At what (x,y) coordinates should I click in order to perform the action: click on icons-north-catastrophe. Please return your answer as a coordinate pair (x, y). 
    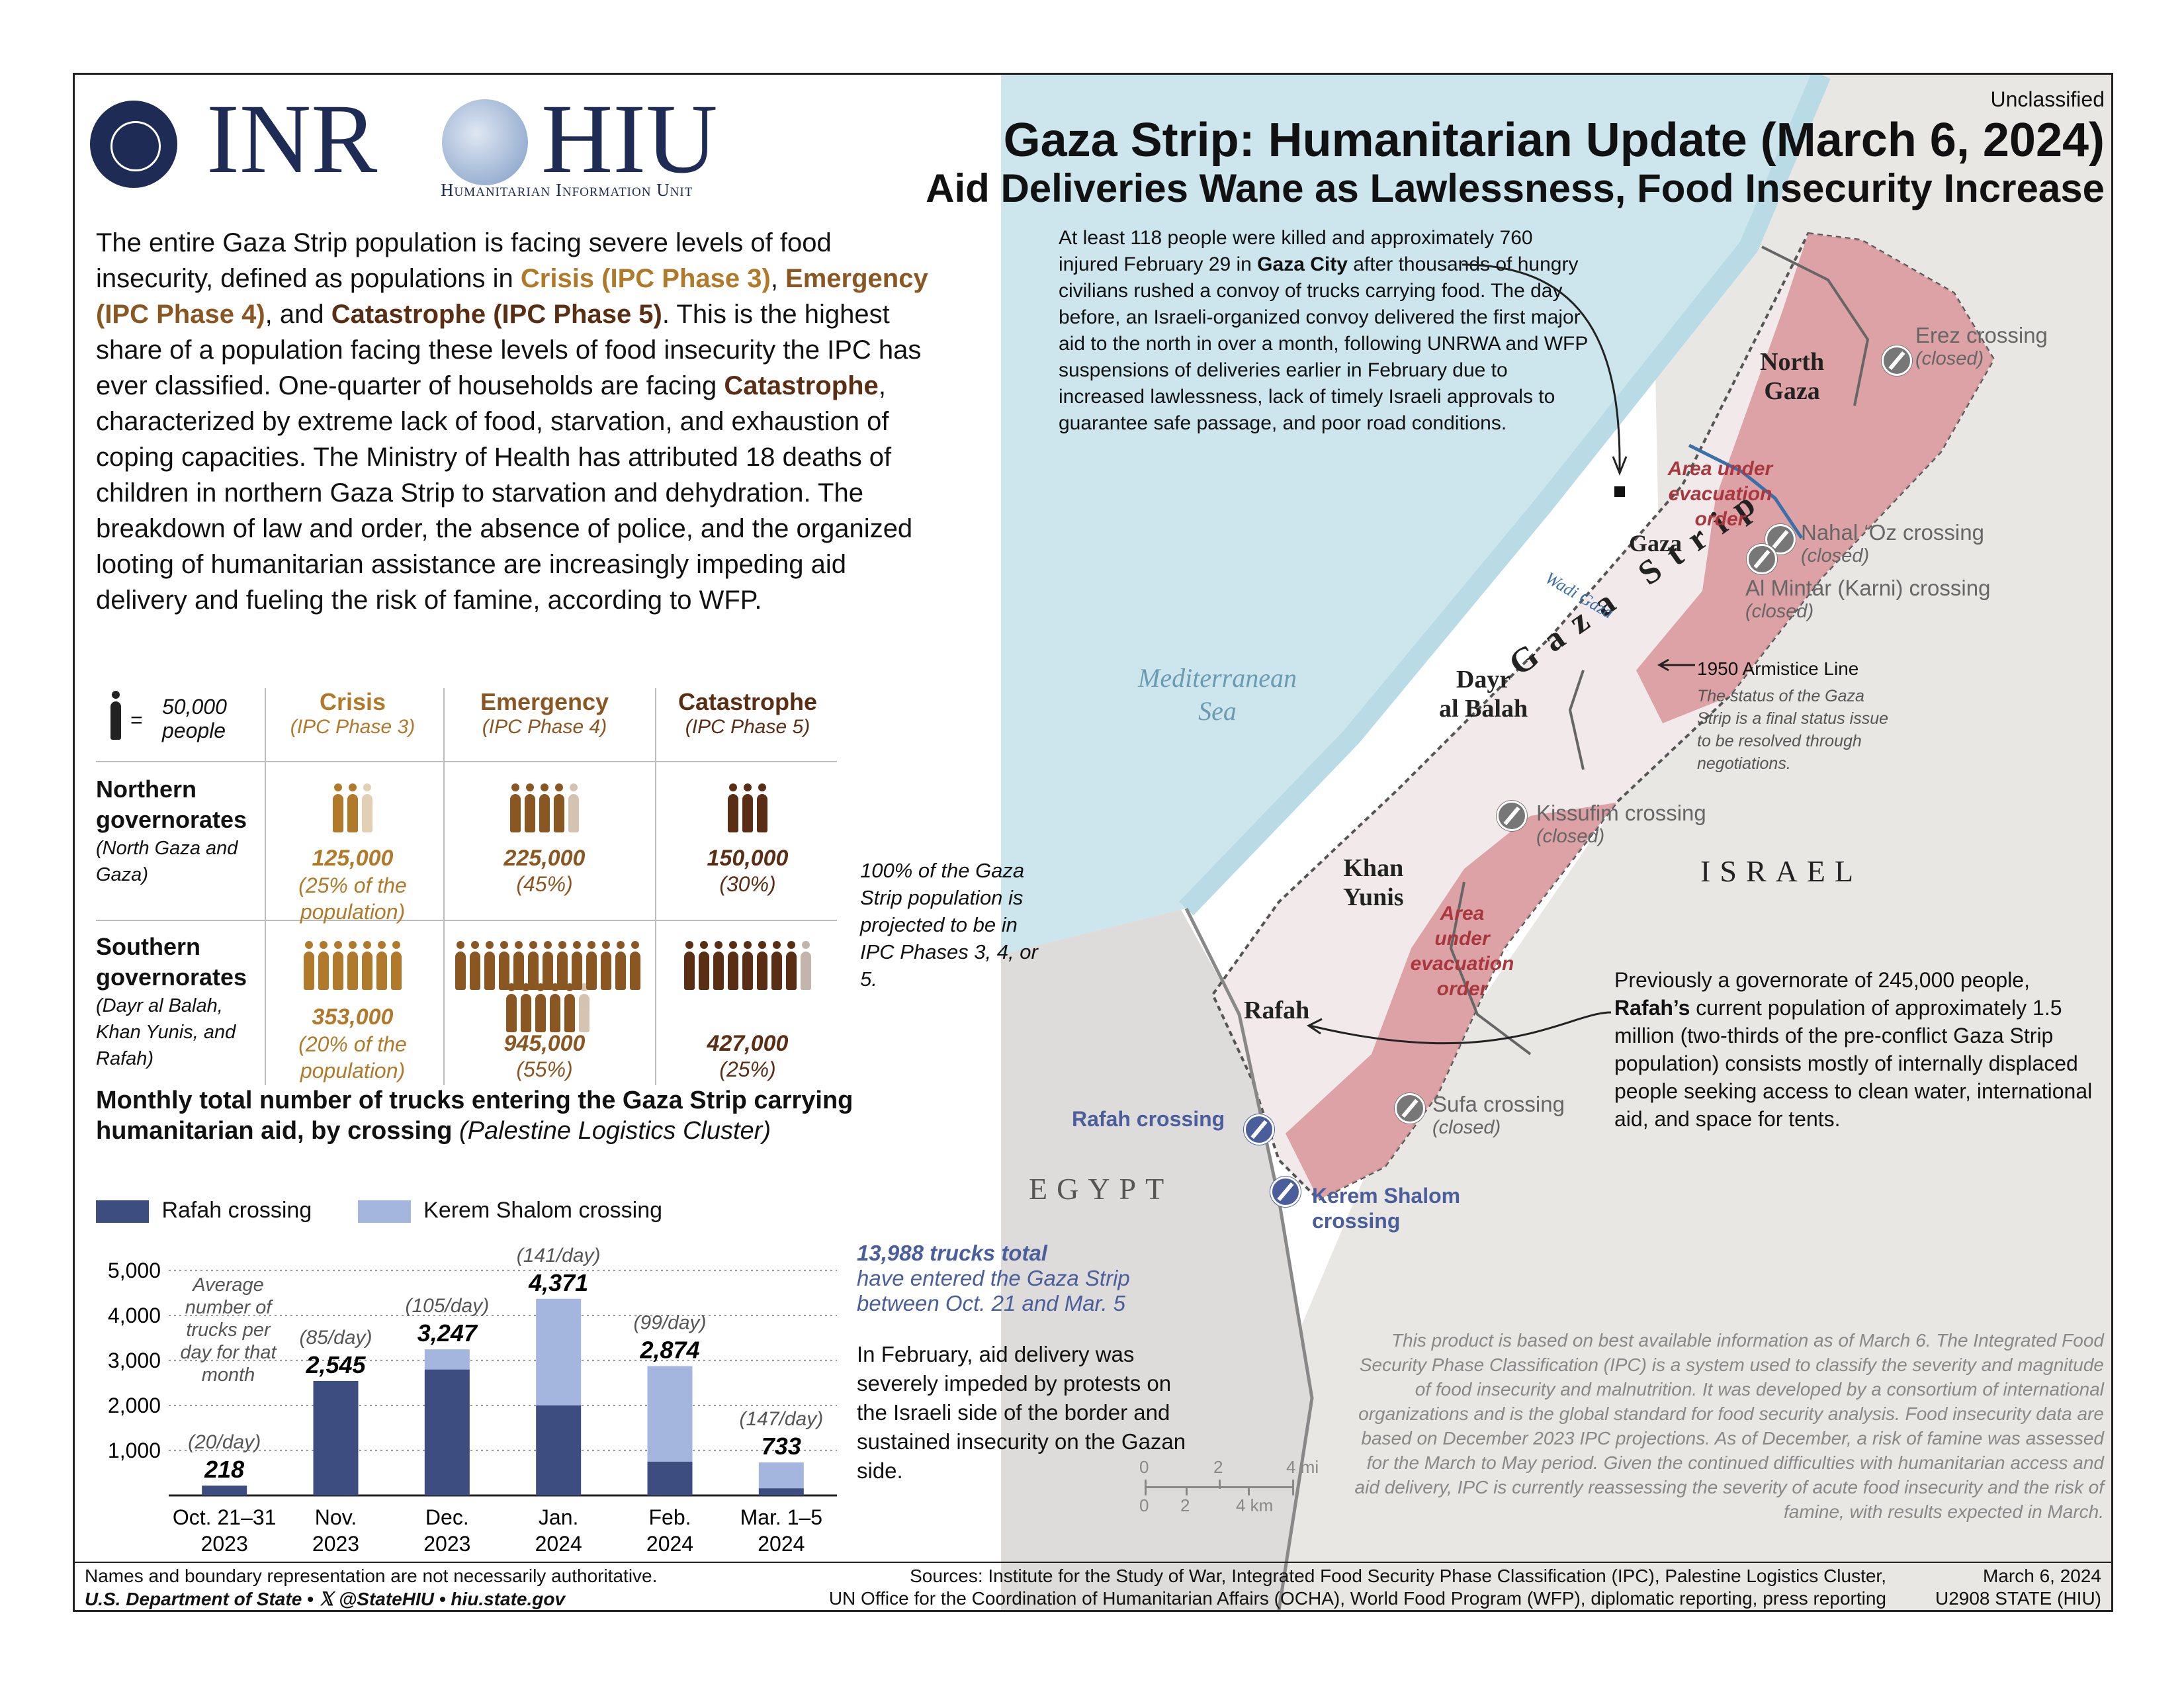
    Looking at the image, I should click on (748, 807).